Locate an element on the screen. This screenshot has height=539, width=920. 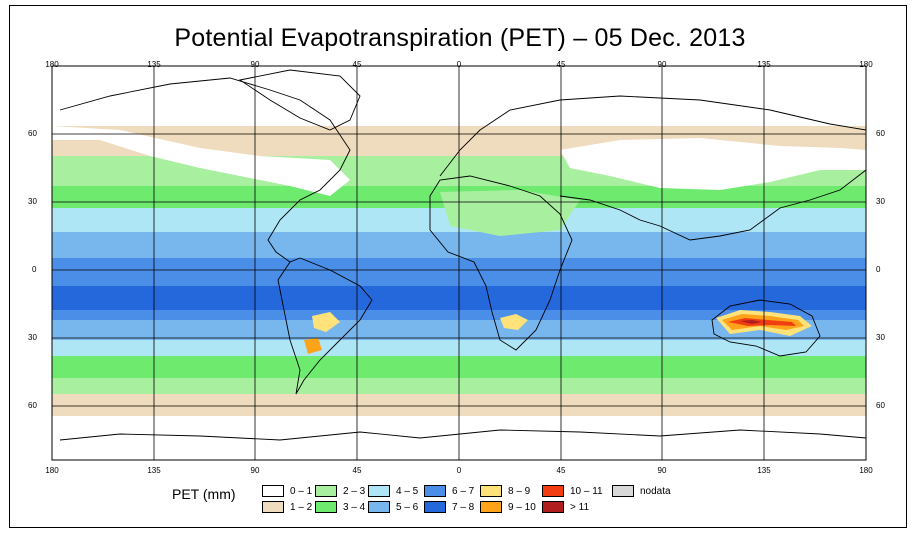
legend-label: 9 – 10 is located at coordinates (522, 507).